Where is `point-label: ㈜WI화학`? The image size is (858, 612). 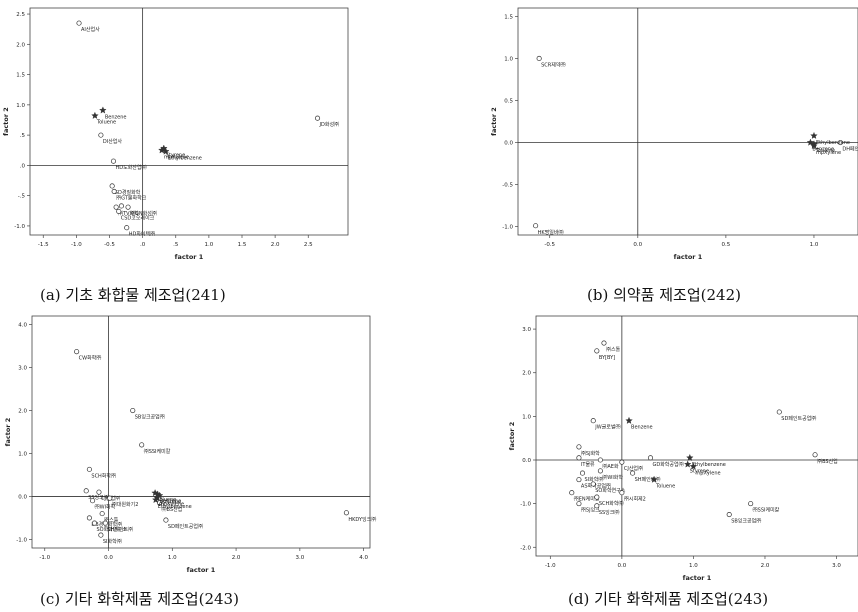 point-label: ㈜WI화학 is located at coordinates (105, 507).